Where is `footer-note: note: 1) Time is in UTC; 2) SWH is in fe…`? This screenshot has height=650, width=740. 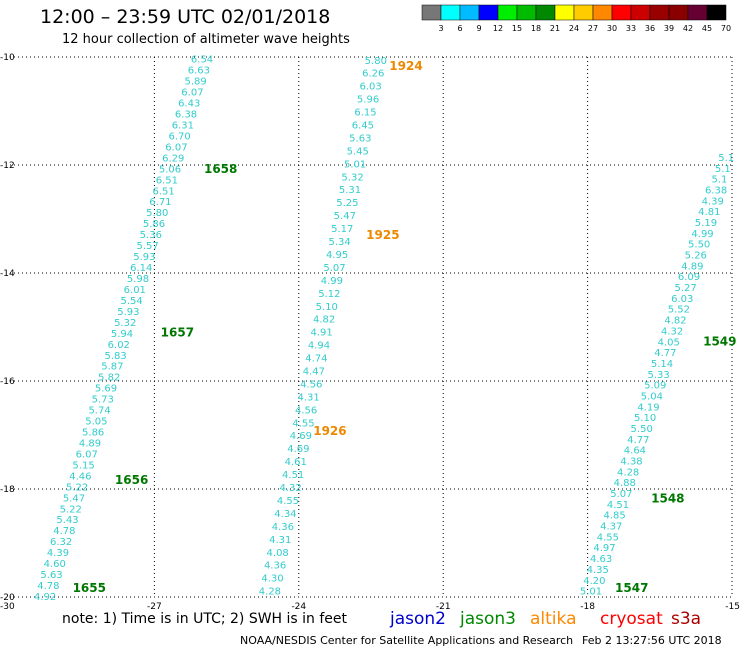 footer-note: note: 1) Time is in UTC; 2) SWH is in fe… is located at coordinates (205, 619).